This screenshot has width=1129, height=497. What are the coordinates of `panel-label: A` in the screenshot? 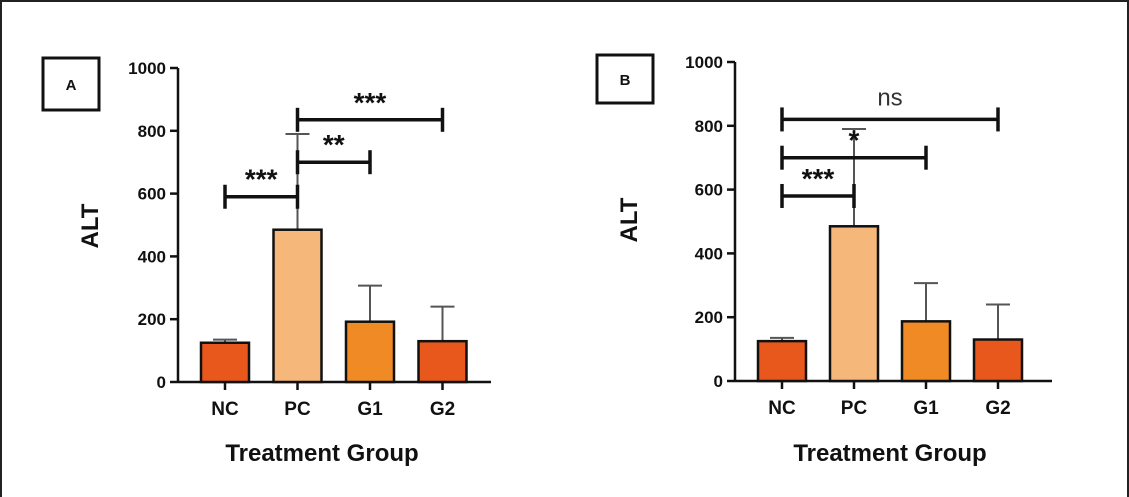 It's located at (71, 85).